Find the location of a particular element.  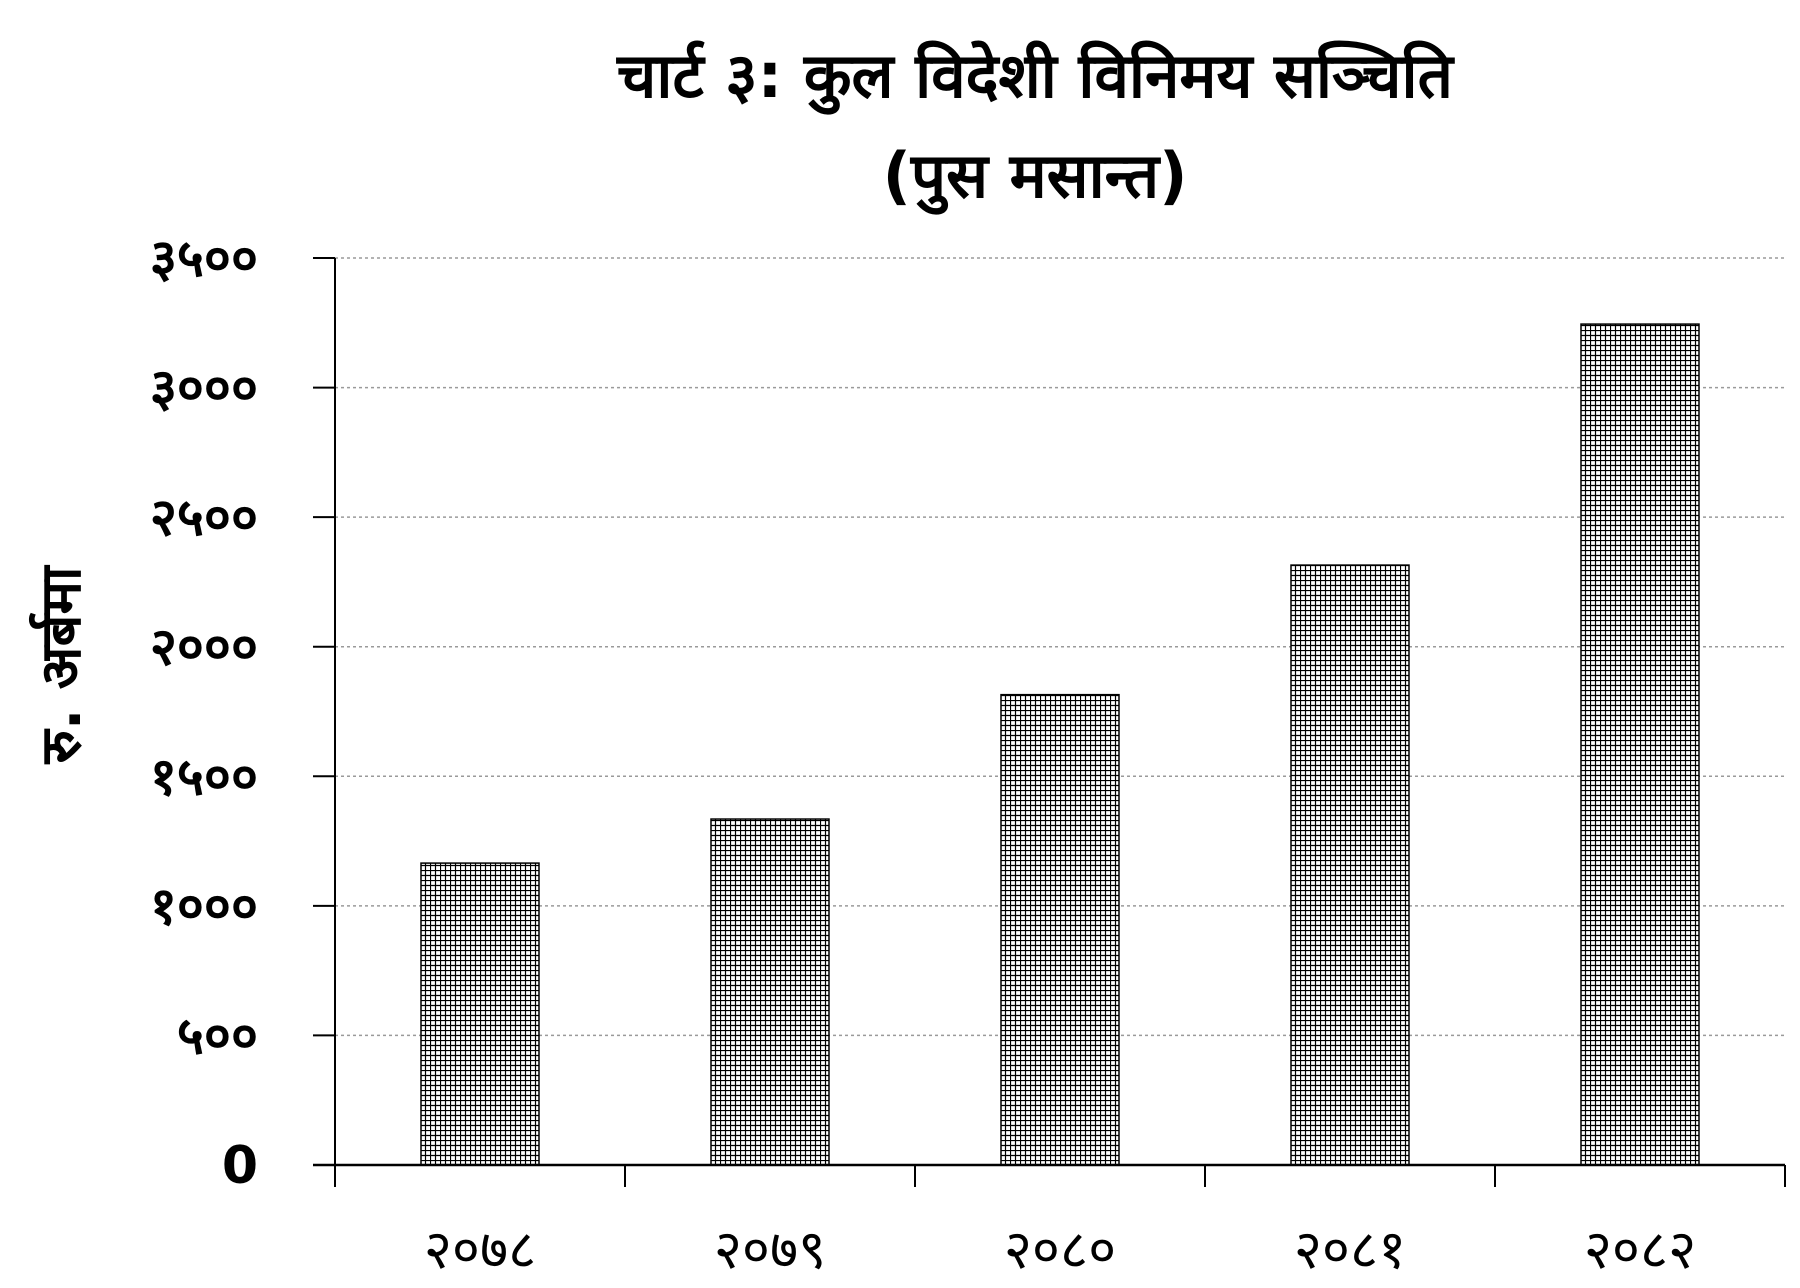

y-tick-label: २५०० is located at coordinates (204, 518).